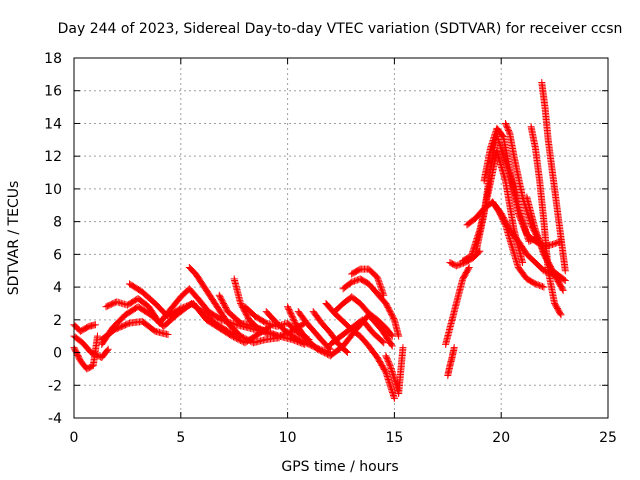  I want to click on y-tick-label: 6, so click(57, 255).